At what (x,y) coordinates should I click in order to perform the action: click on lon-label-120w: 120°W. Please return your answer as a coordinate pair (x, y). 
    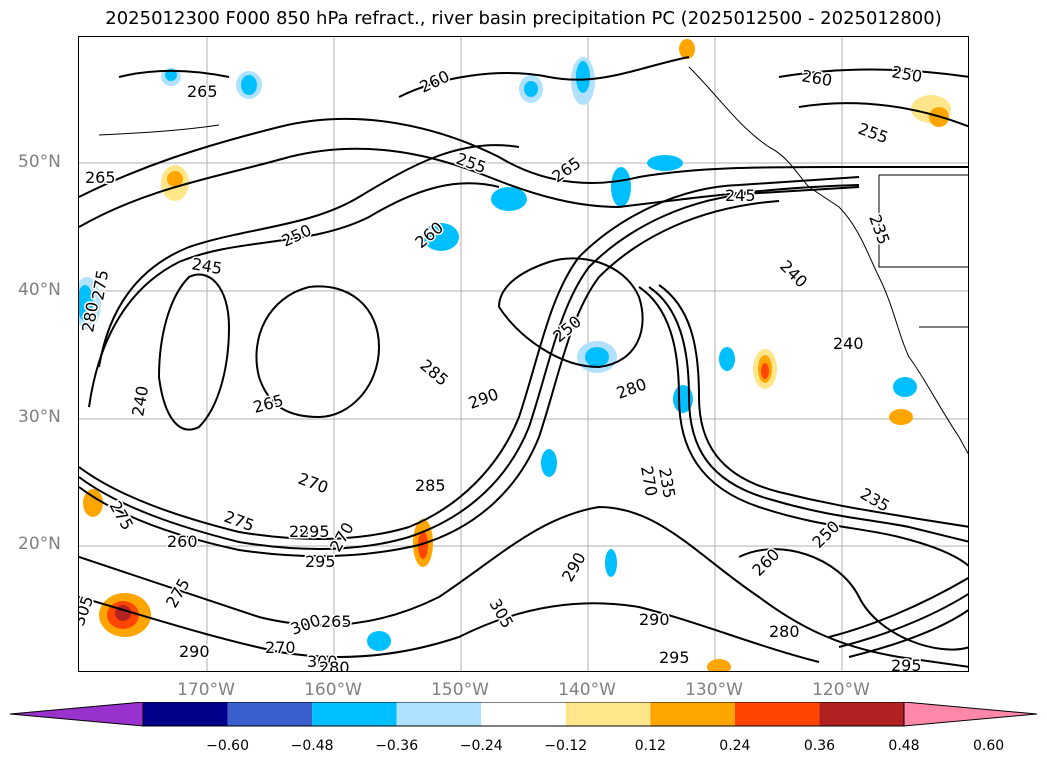
    Looking at the image, I should click on (841, 690).